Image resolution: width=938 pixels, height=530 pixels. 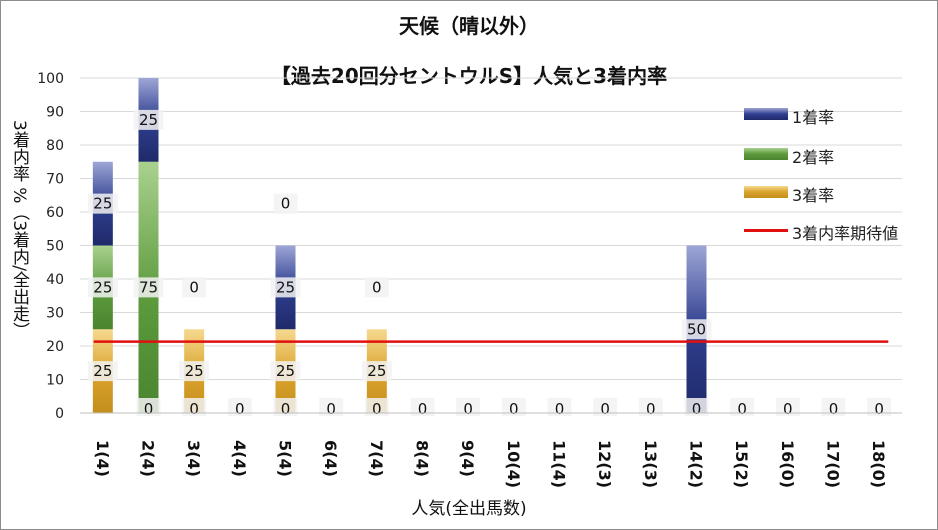 I want to click on x-tick-label: 3(4), so click(x=193, y=458).